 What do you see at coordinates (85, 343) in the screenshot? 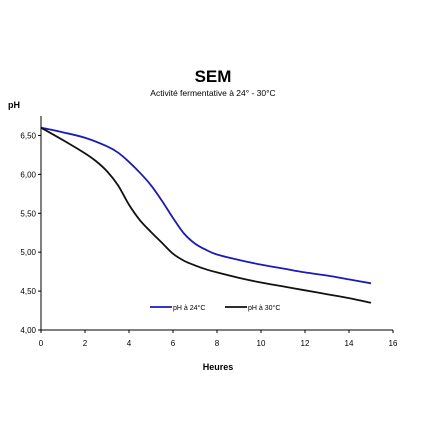
I see `x-tick-label: 2` at bounding box center [85, 343].